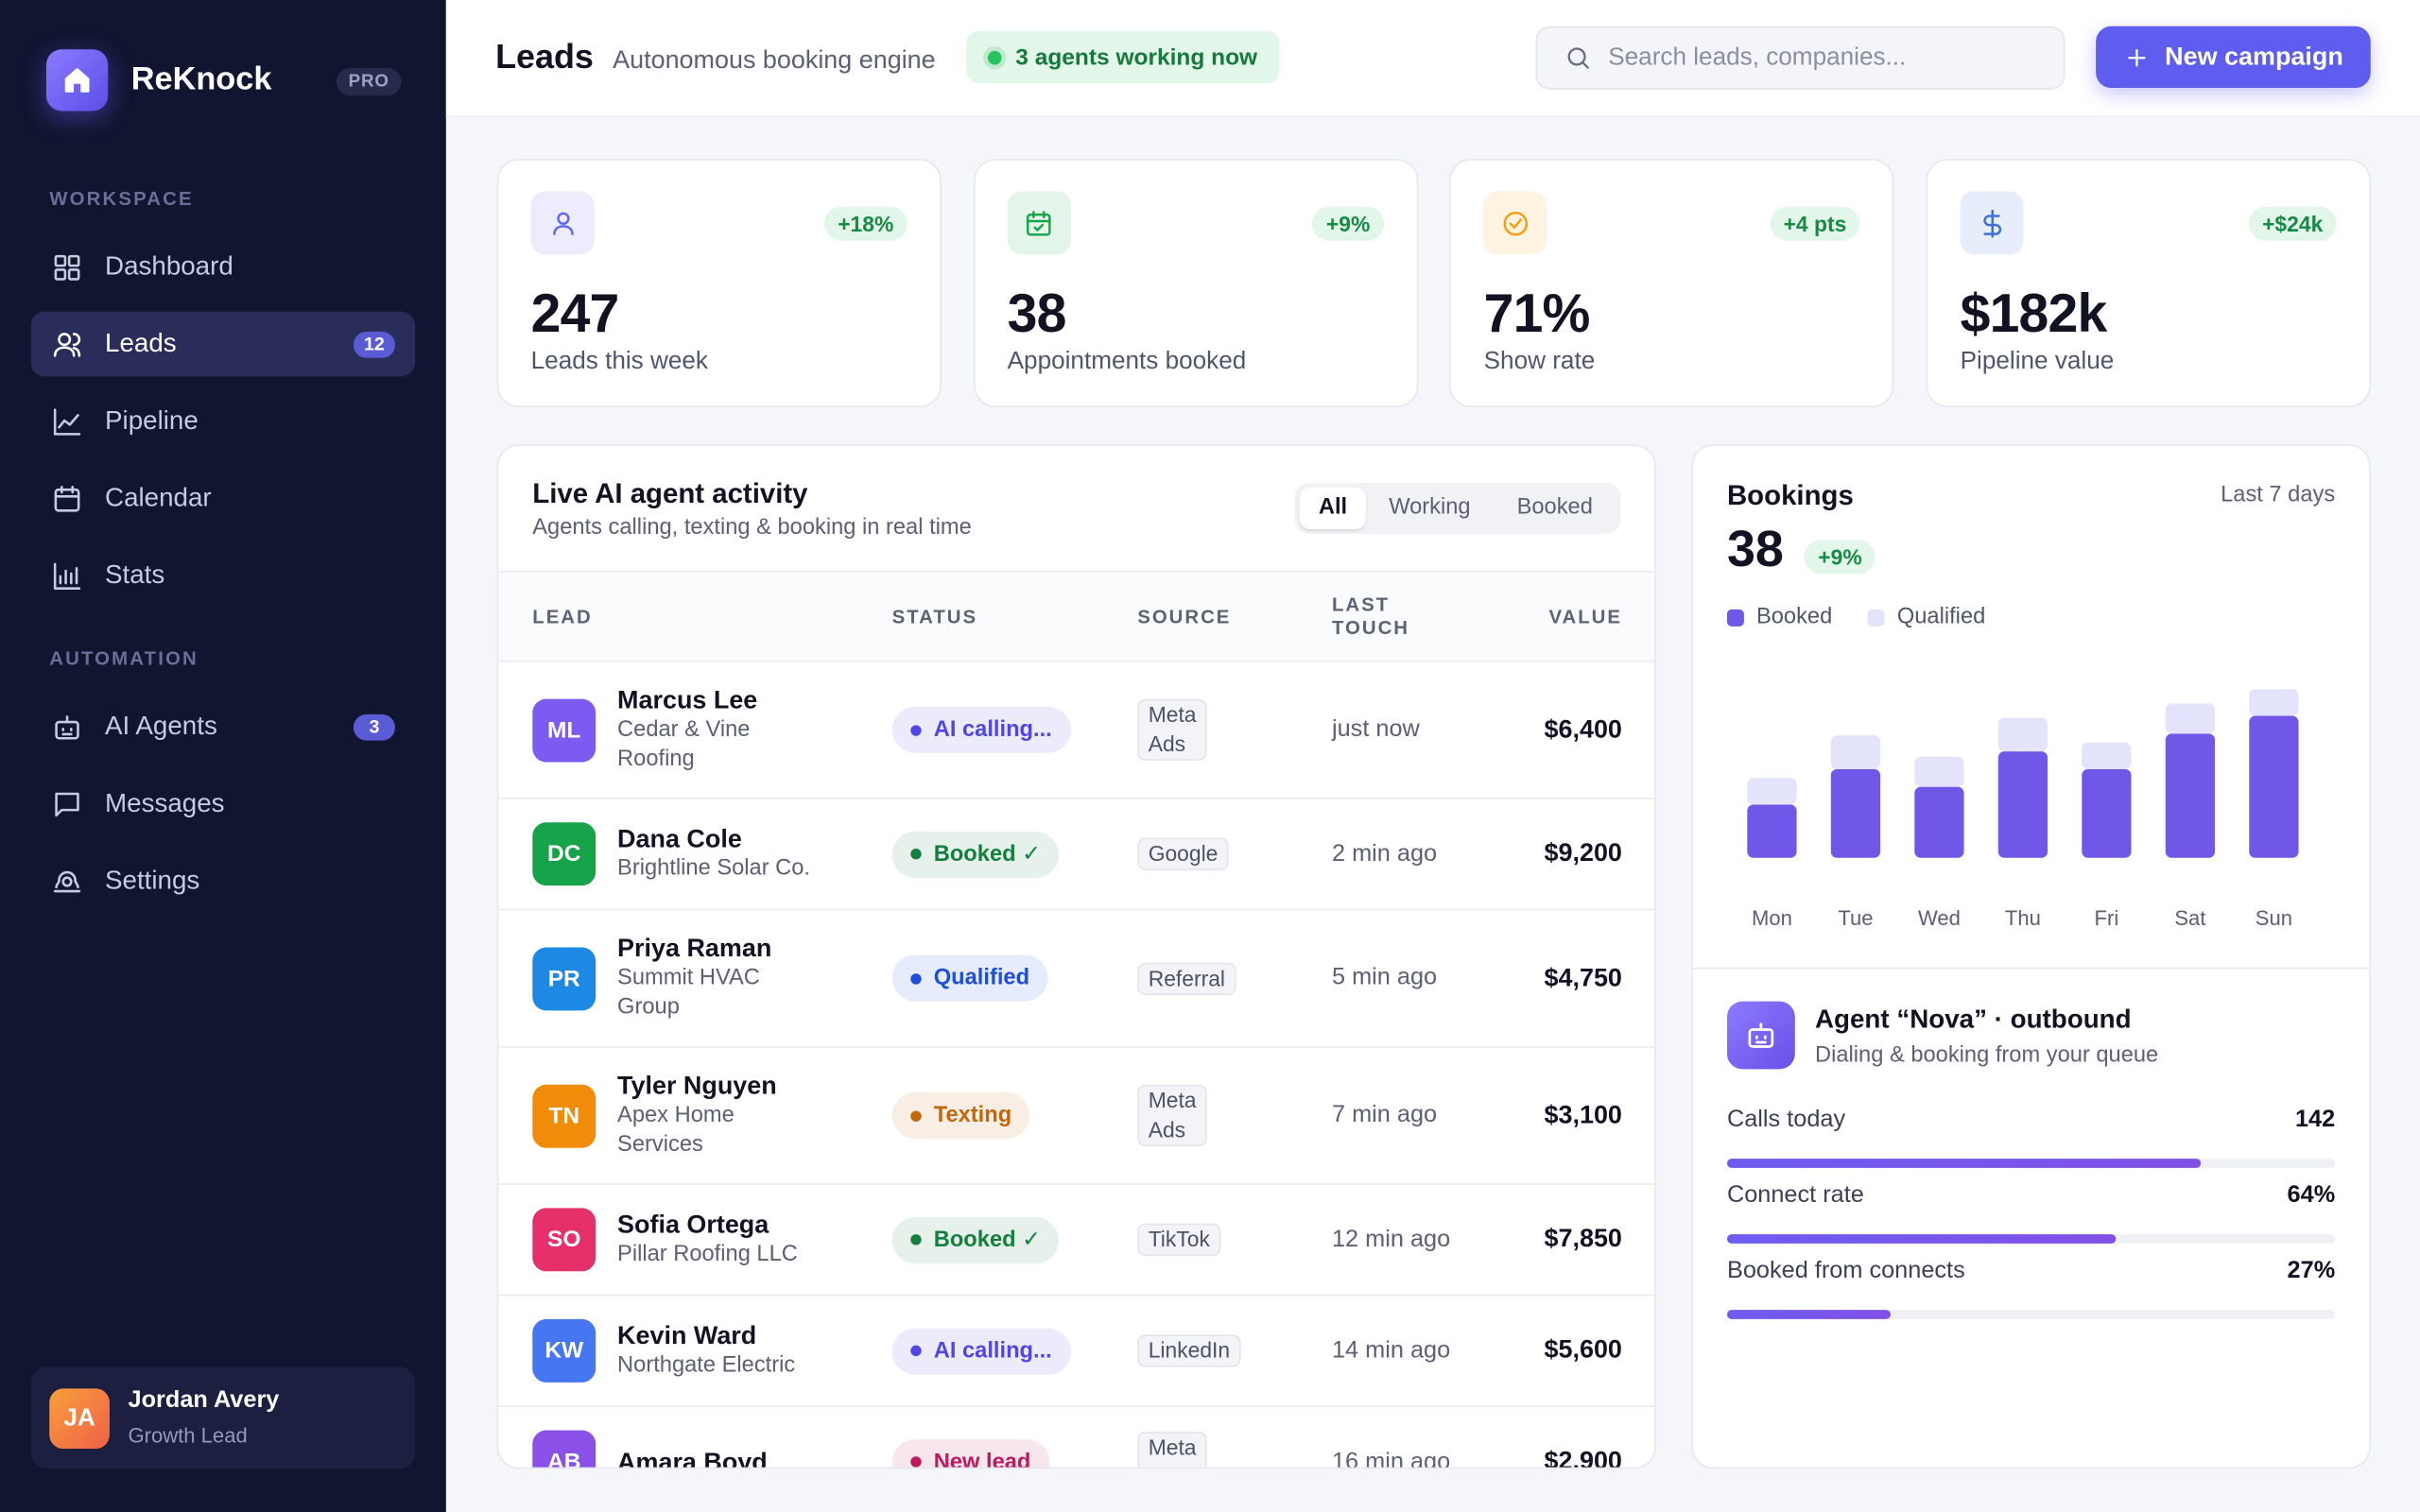 The image size is (2420, 1512). What do you see at coordinates (982, 1459) in the screenshot?
I see `status-text: New lead` at bounding box center [982, 1459].